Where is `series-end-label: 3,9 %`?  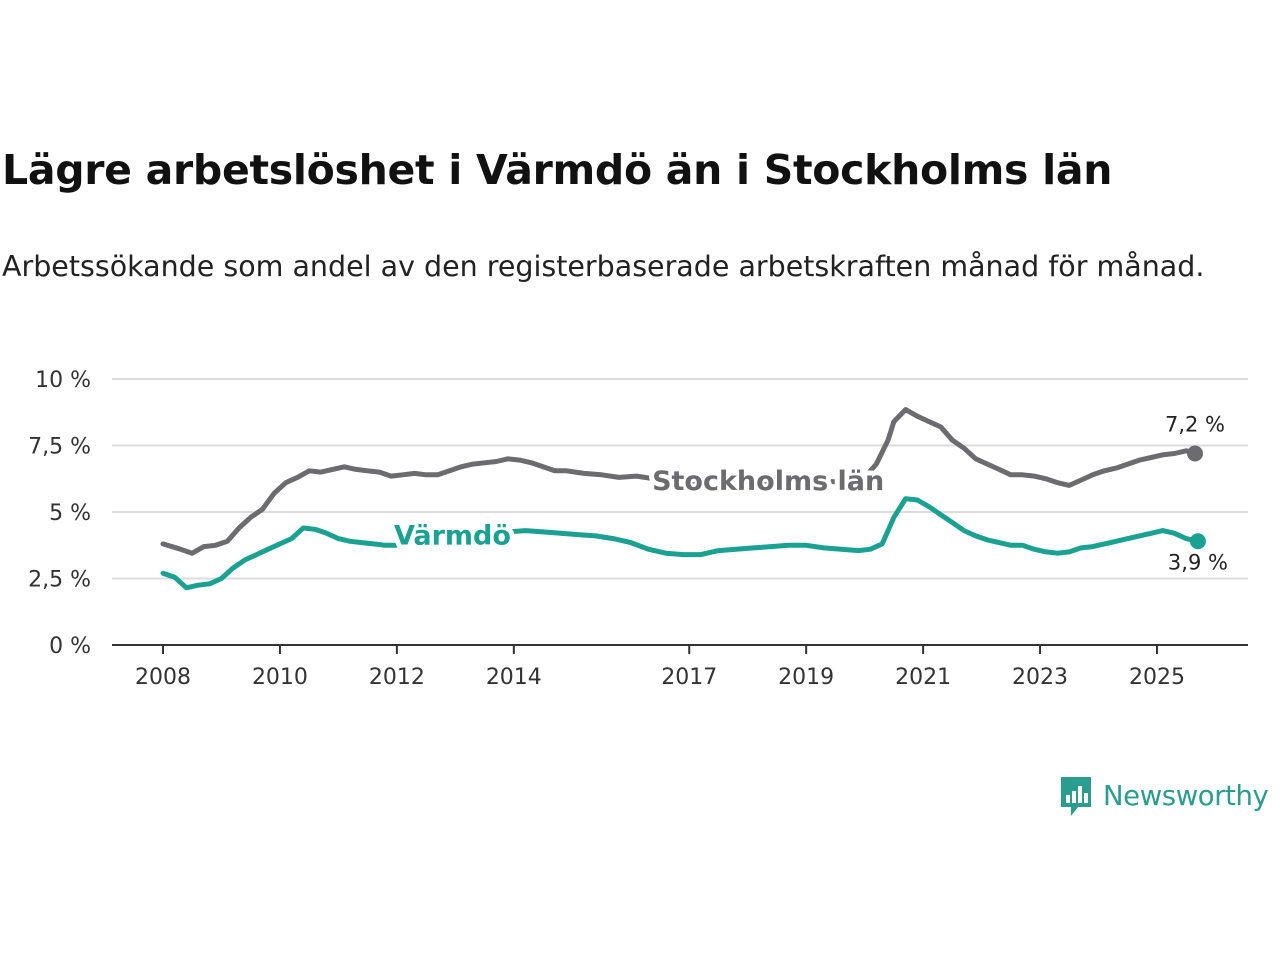 series-end-label: 3,9 % is located at coordinates (1198, 562).